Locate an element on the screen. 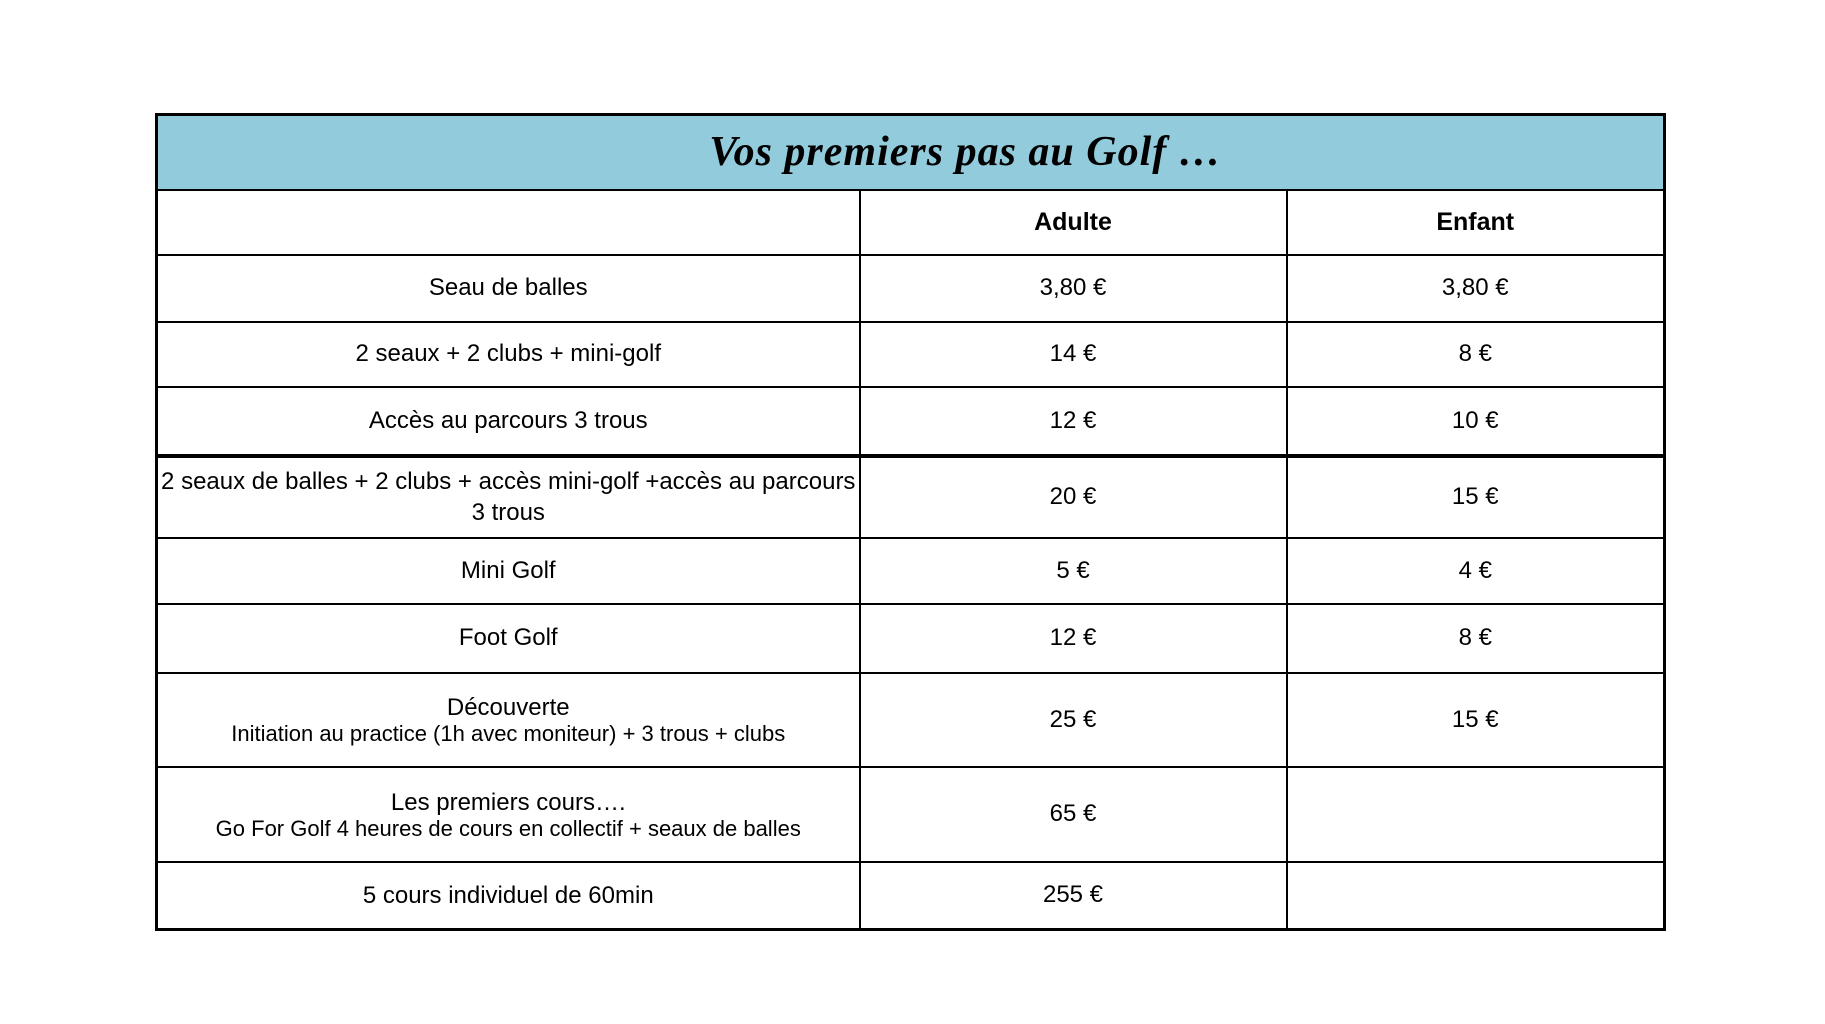 The width and height of the screenshot is (1825, 1024). row-label: Foot Golf is located at coordinates (508, 638).